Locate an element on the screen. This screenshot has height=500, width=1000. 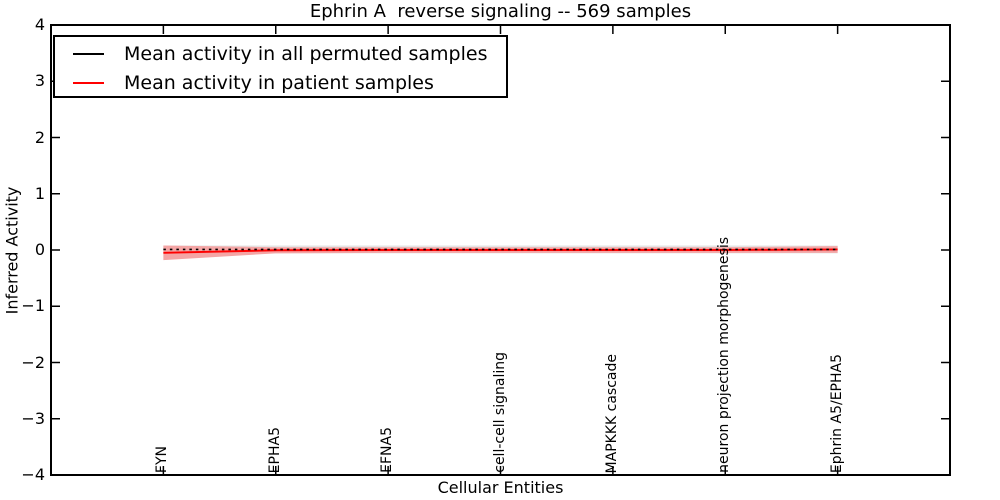
y-tick-label: 1 is located at coordinates (39, 193).